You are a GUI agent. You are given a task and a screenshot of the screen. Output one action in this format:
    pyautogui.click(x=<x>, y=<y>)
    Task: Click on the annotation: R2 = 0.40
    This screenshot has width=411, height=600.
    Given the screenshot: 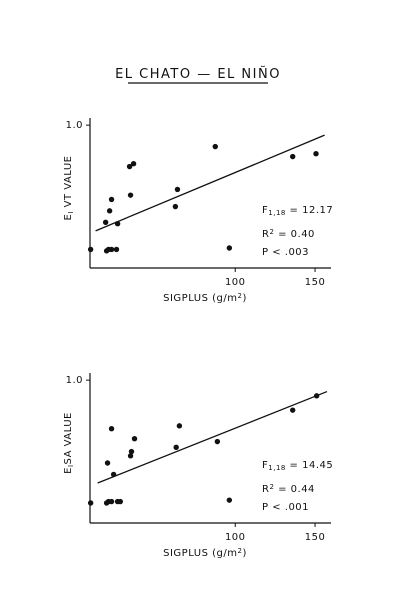 What is the action you would take?
    pyautogui.click(x=288, y=234)
    